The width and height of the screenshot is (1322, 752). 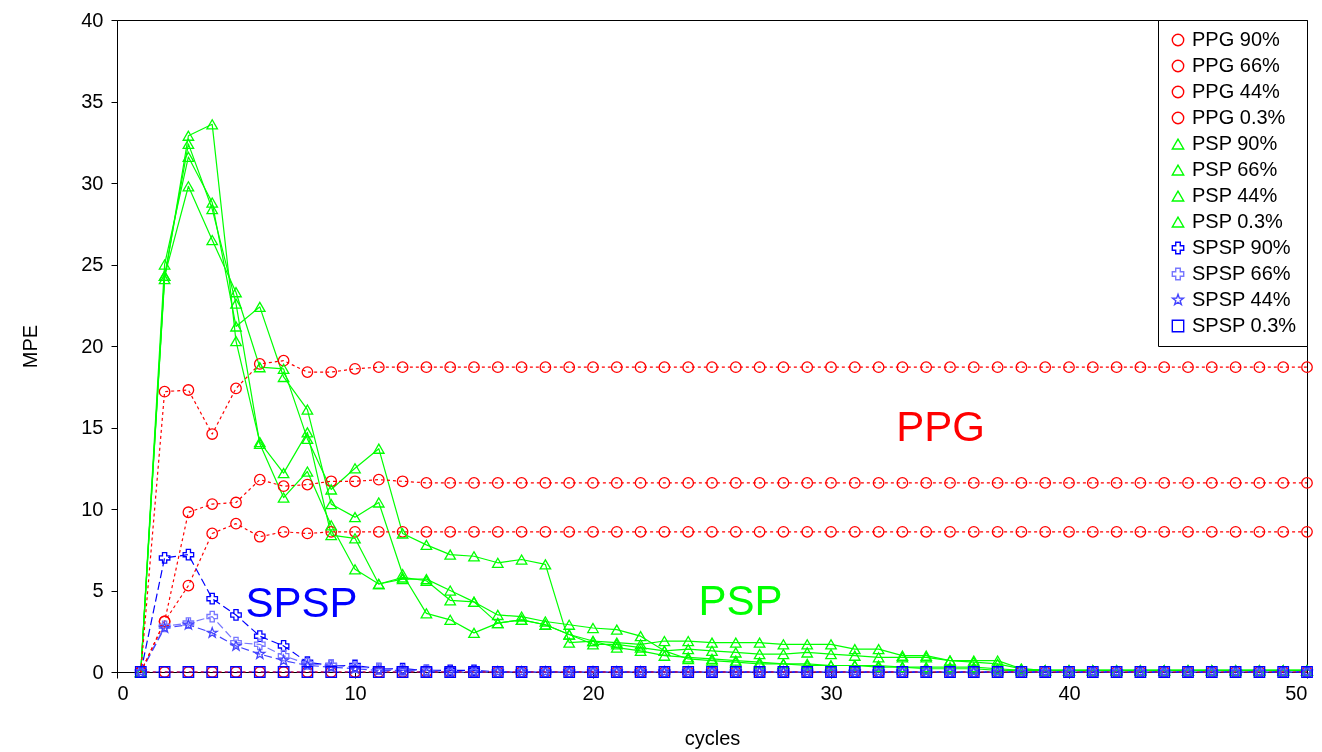 I want to click on y-tick-label: 40, so click(x=92, y=19).